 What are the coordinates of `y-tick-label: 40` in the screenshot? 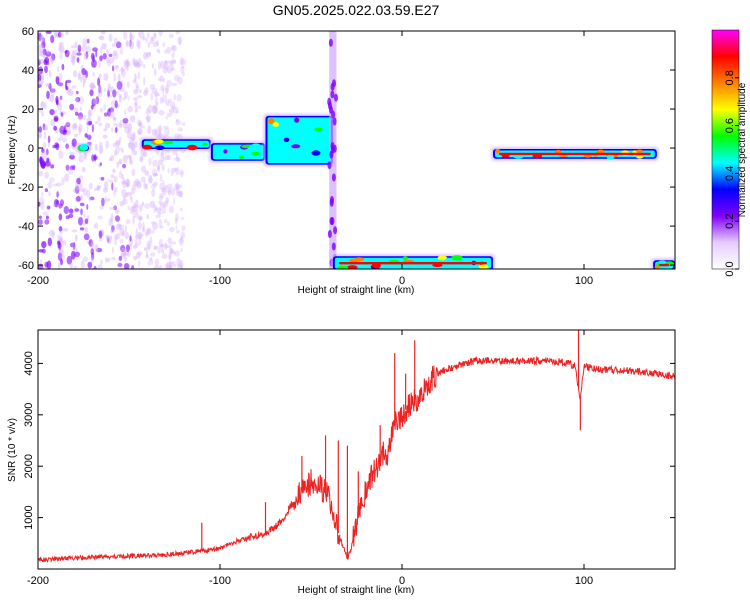 It's located at (28, 71).